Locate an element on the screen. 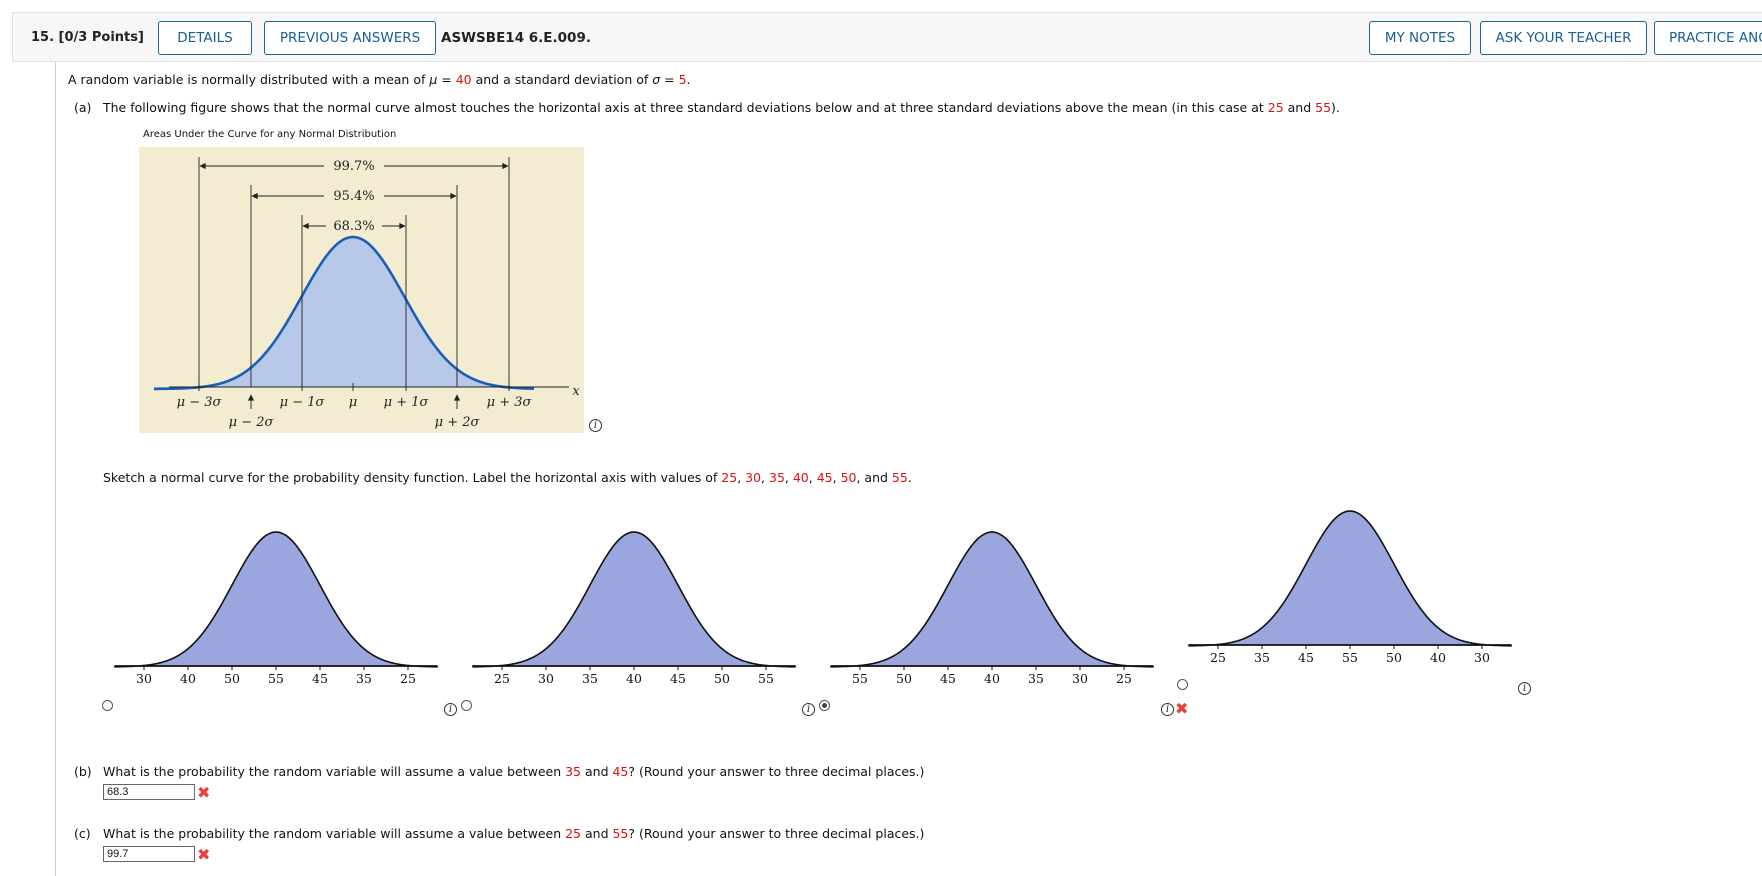 This screenshot has width=1762, height=876. option-1-tick: 35 is located at coordinates (364, 678).